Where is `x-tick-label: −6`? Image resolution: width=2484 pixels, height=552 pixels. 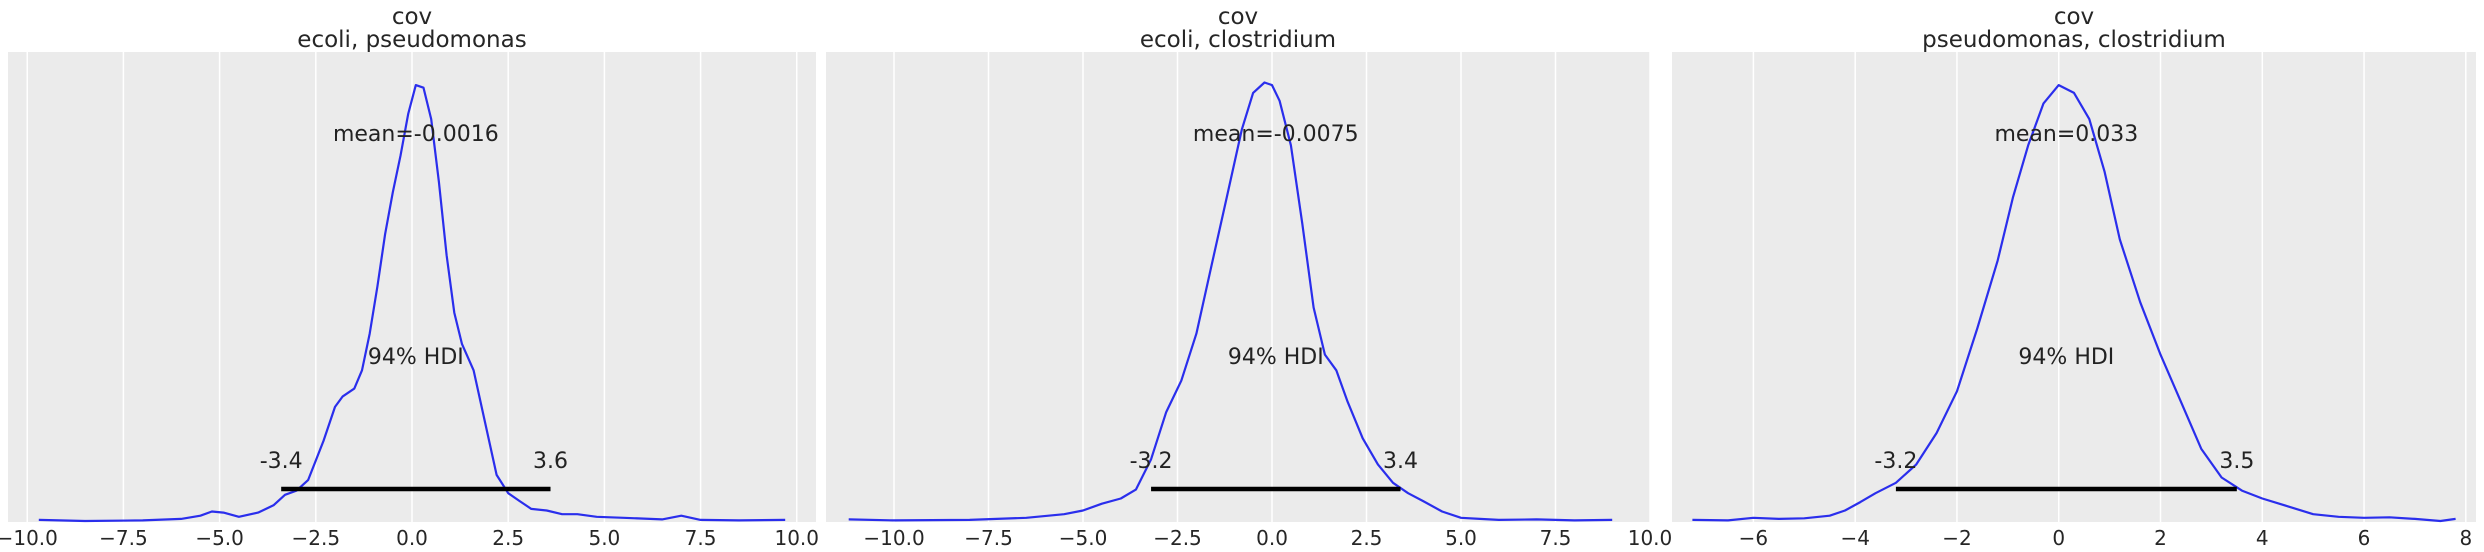 x-tick-label: −6 is located at coordinates (1753, 538).